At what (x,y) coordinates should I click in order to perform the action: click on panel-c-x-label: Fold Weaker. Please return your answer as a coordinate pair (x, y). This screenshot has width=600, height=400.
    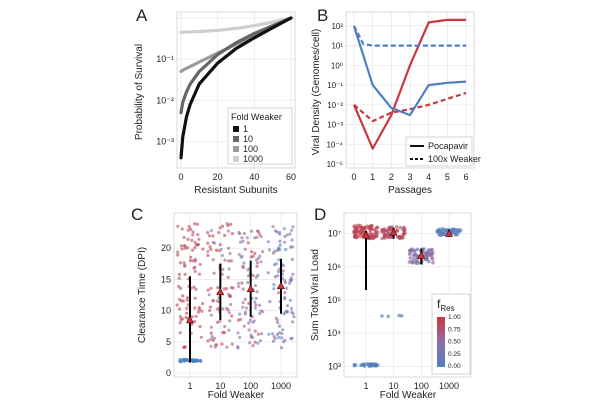
    Looking at the image, I should click on (236, 395).